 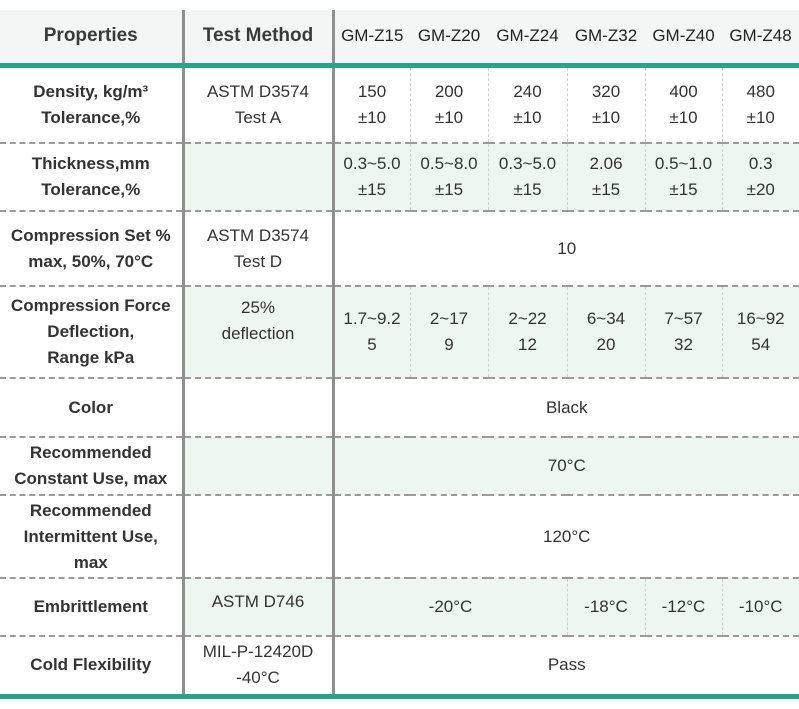 What do you see at coordinates (91, 261) in the screenshot?
I see `label-line: max, 50%, 70°C` at bounding box center [91, 261].